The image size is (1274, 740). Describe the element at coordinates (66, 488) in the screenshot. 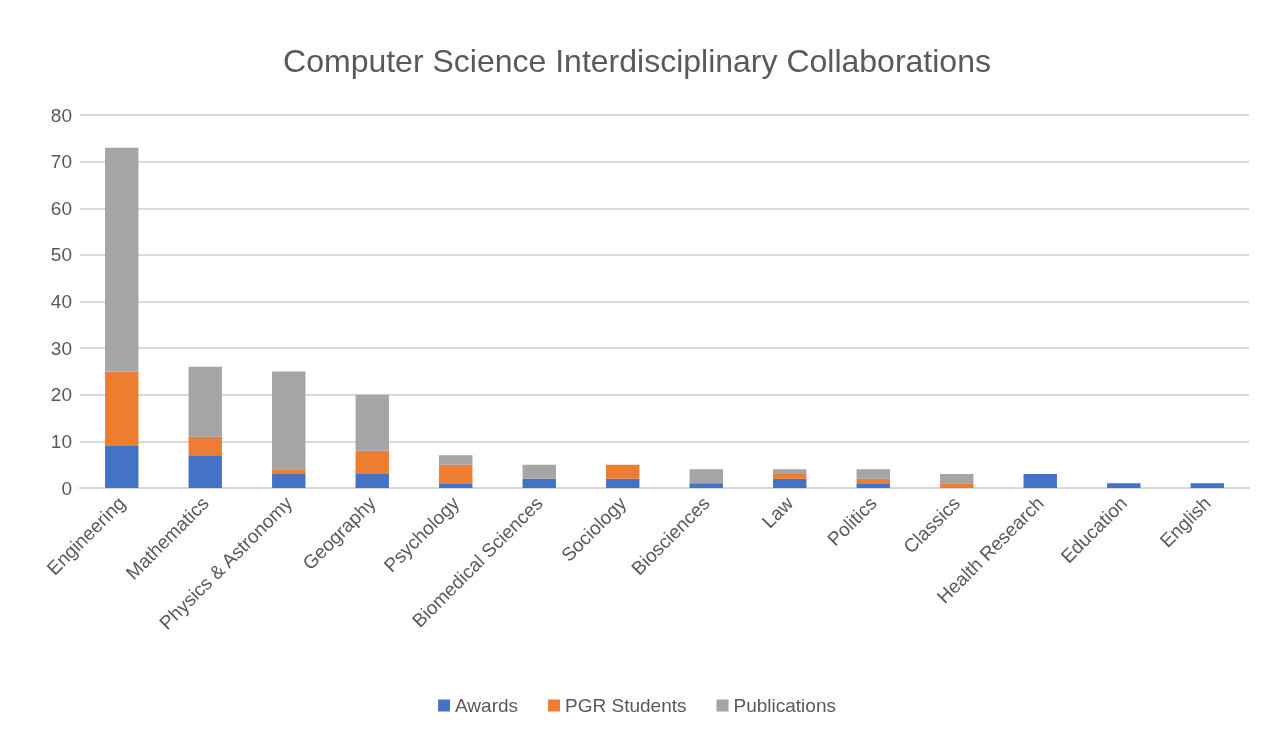

I see `y-tick-label: 0` at that location.